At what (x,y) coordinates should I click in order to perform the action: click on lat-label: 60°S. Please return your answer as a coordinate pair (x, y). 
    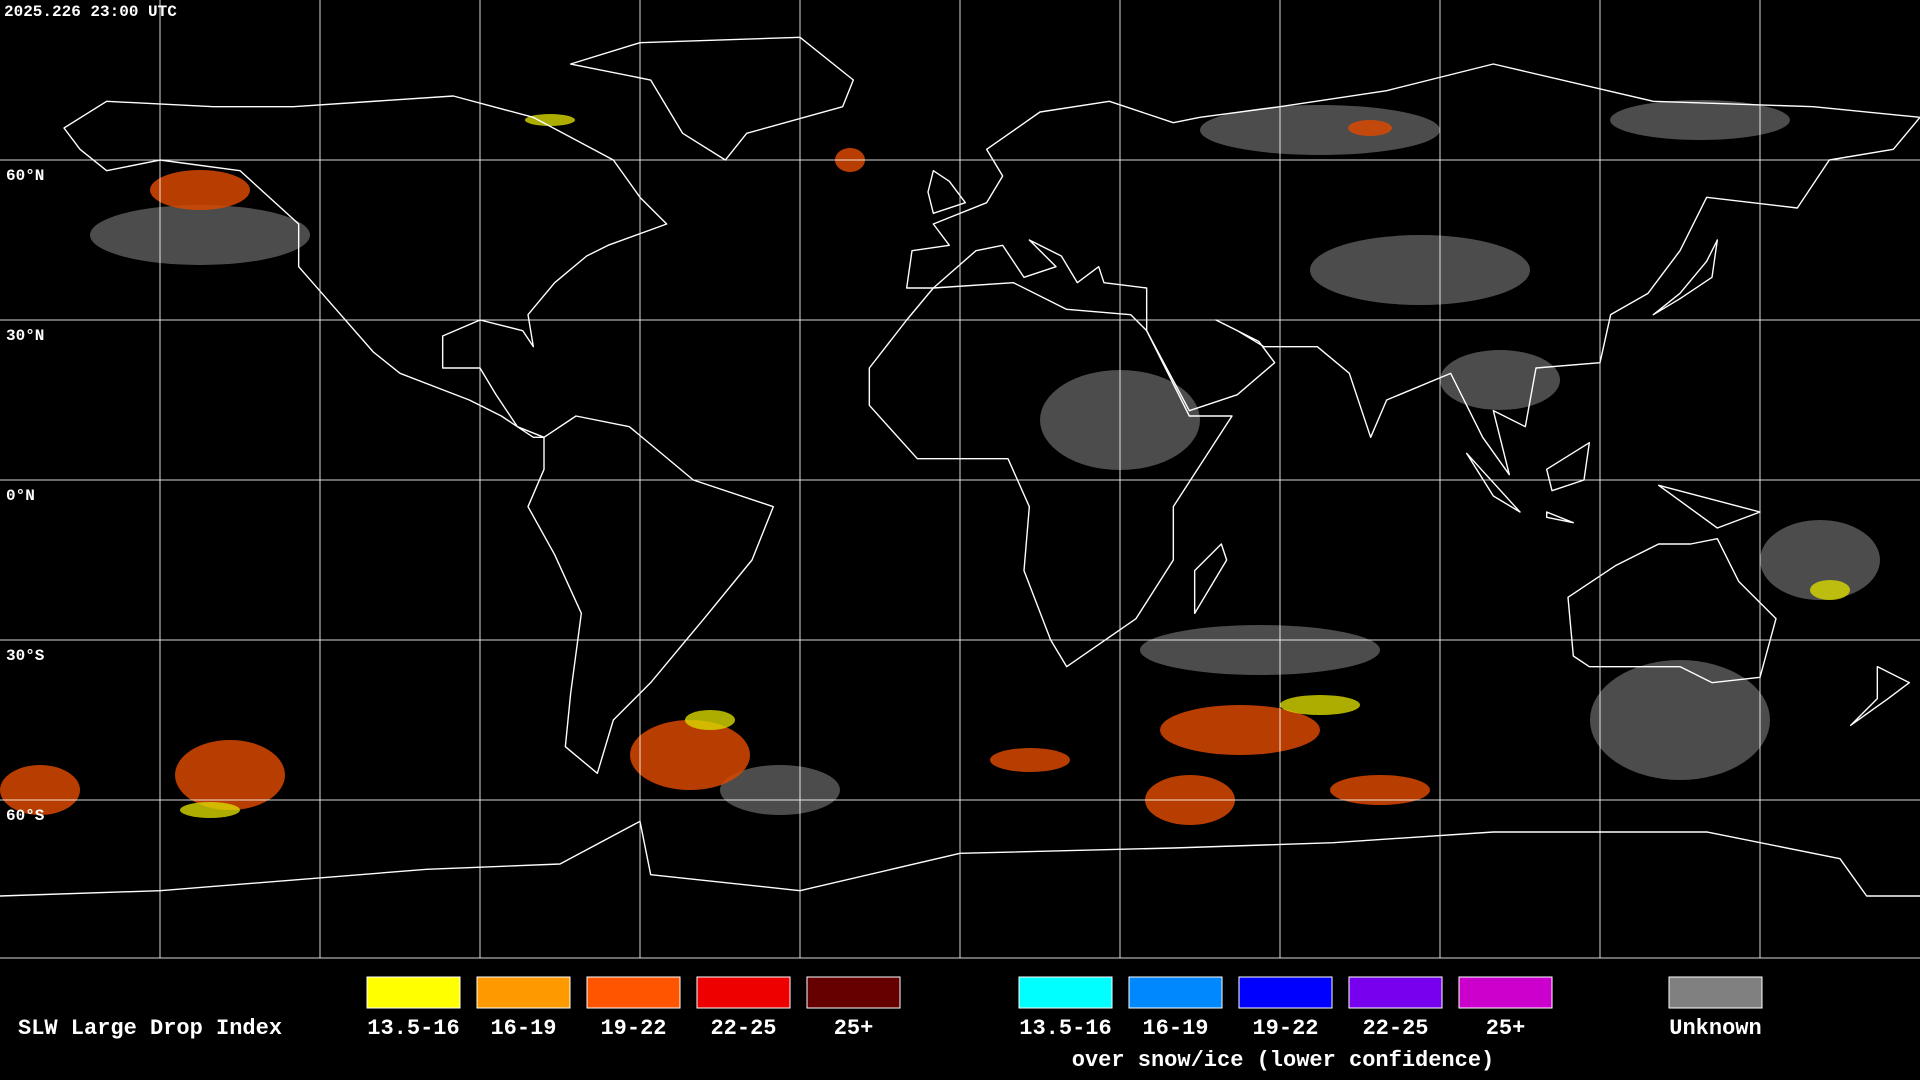
    Looking at the image, I should click on (25, 816).